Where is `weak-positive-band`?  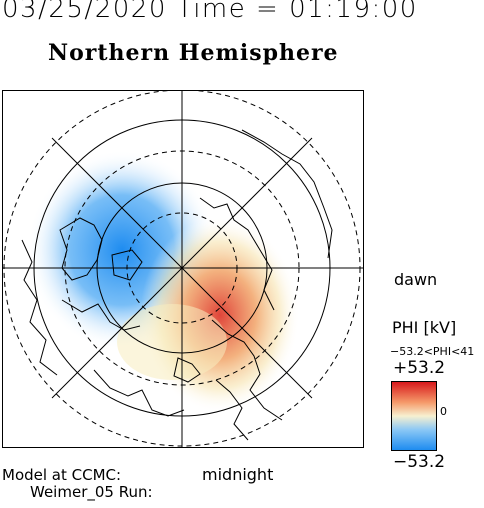
weak-positive-band is located at coordinates (172, 342).